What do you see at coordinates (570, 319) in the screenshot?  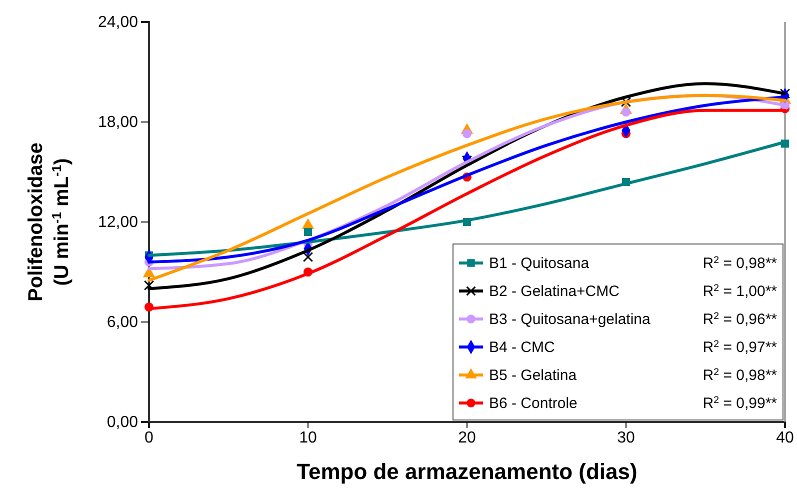 I see `legend-label: B3 - Quitosana+gelatina` at bounding box center [570, 319].